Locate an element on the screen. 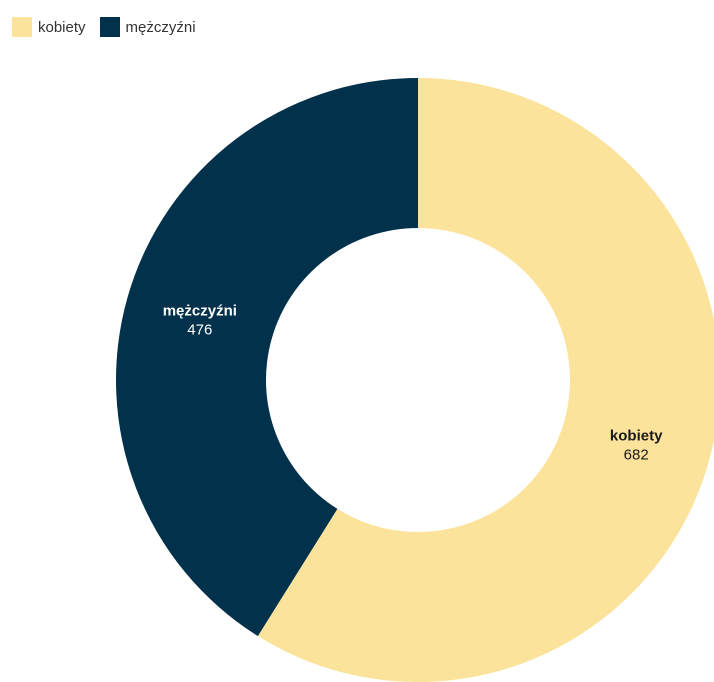 The width and height of the screenshot is (714, 682). legend-item-kobiety: kobiety is located at coordinates (49, 27).